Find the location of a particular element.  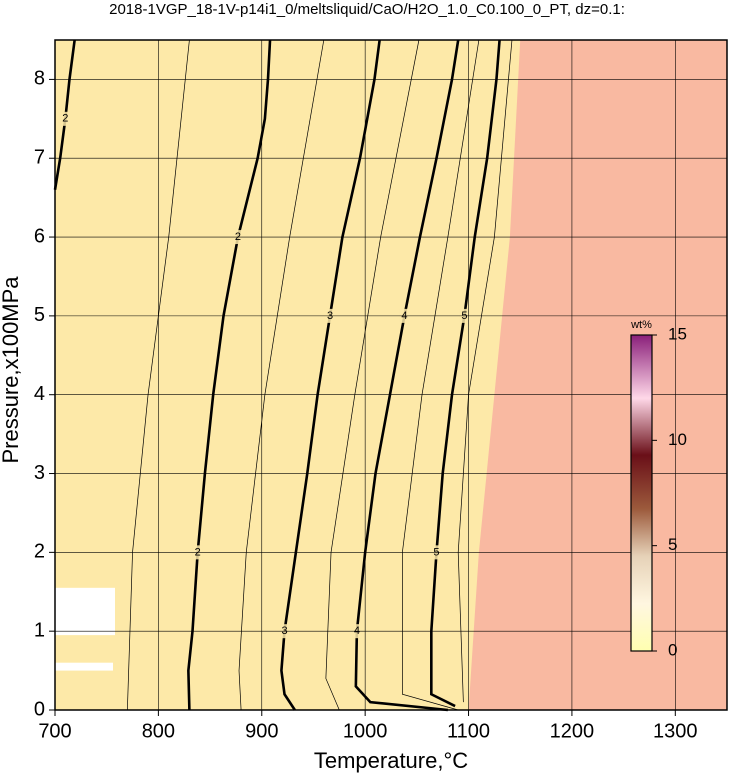

contour-label-bg is located at coordinates (65, 118).